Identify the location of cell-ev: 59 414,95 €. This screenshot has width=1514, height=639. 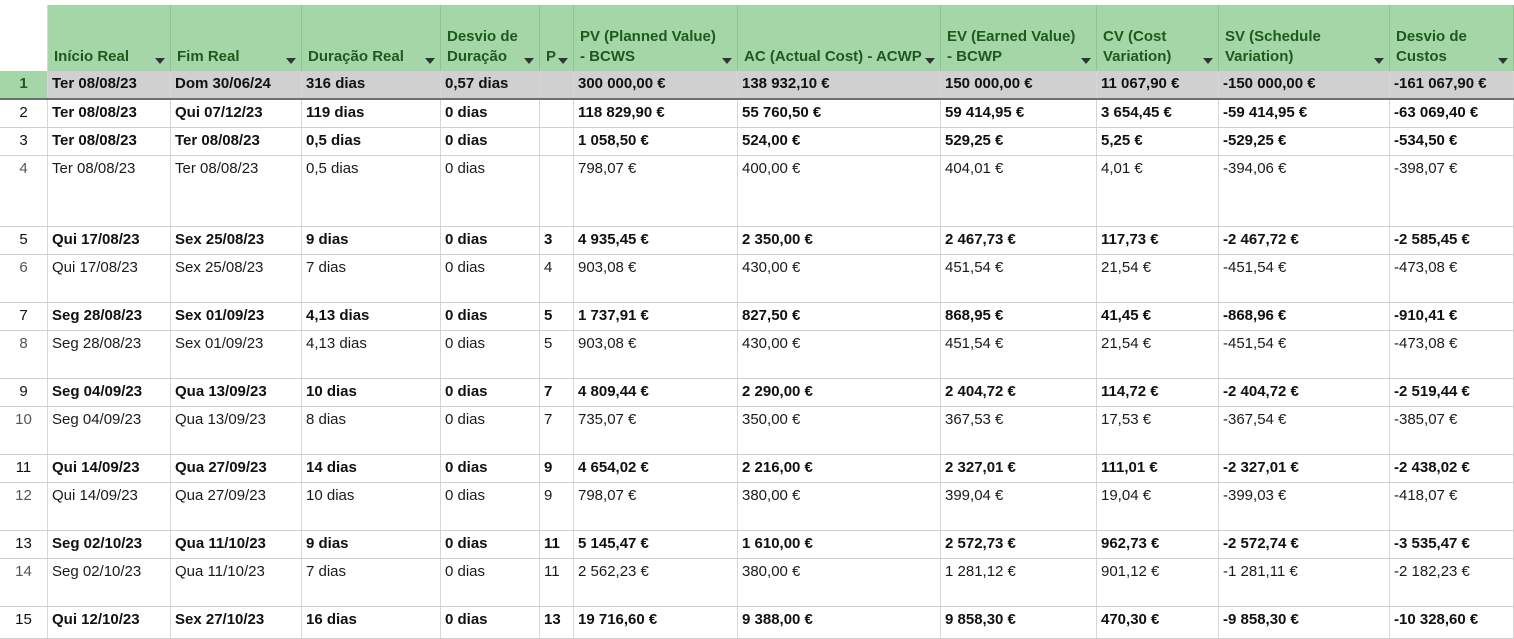
(1019, 114).